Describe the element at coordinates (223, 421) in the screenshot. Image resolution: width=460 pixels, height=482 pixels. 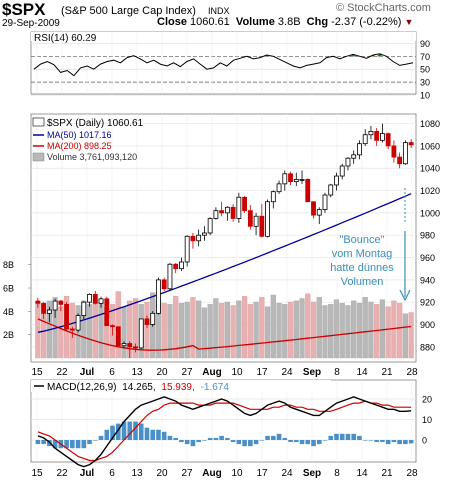
I see `macd-frame` at that location.